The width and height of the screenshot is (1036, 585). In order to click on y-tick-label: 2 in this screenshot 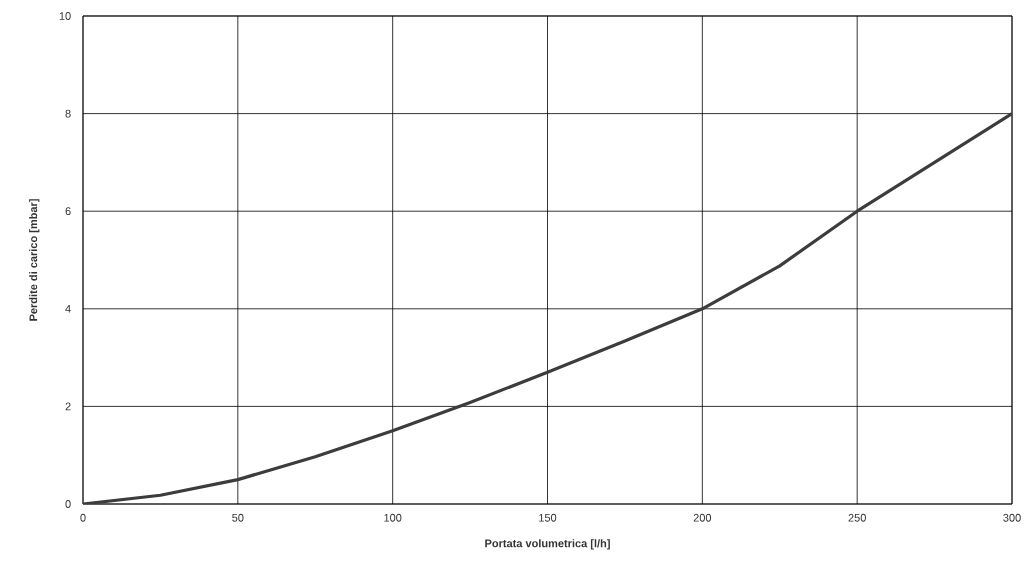, I will do `click(68, 406)`.